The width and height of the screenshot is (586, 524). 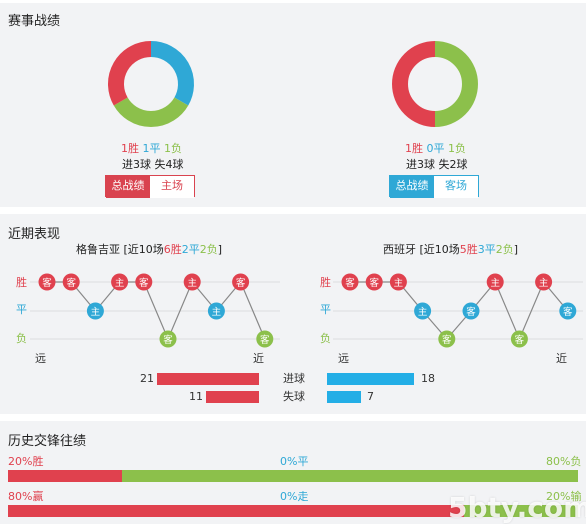 I want to click on left-conceded-value: 11, so click(x=196, y=396).